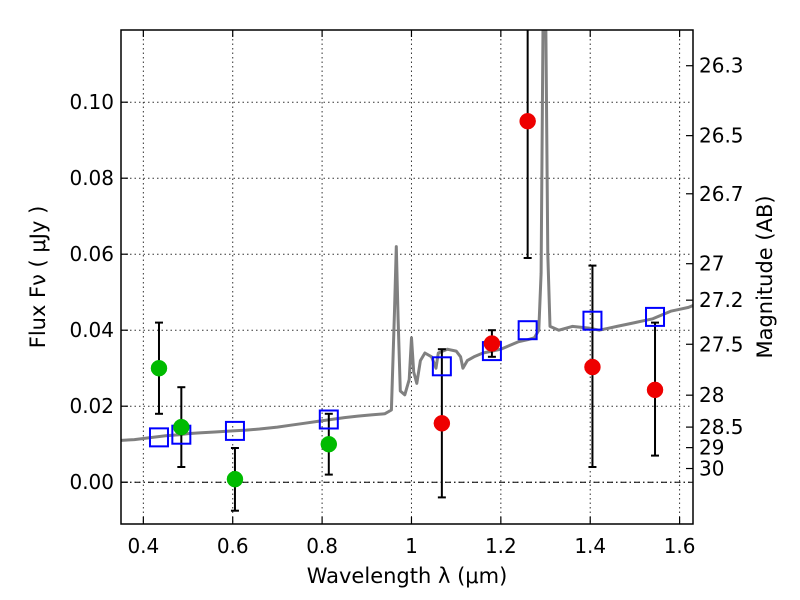 The image size is (800, 600). Describe the element at coordinates (91, 102) in the screenshot. I see `y-tick-label: 0.10` at that location.